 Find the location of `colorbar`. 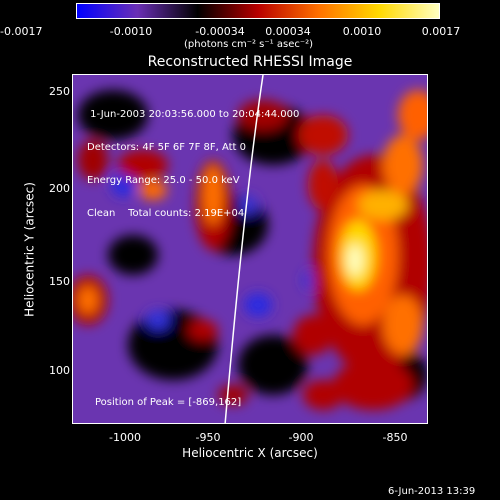

colorbar is located at coordinates (258, 11).